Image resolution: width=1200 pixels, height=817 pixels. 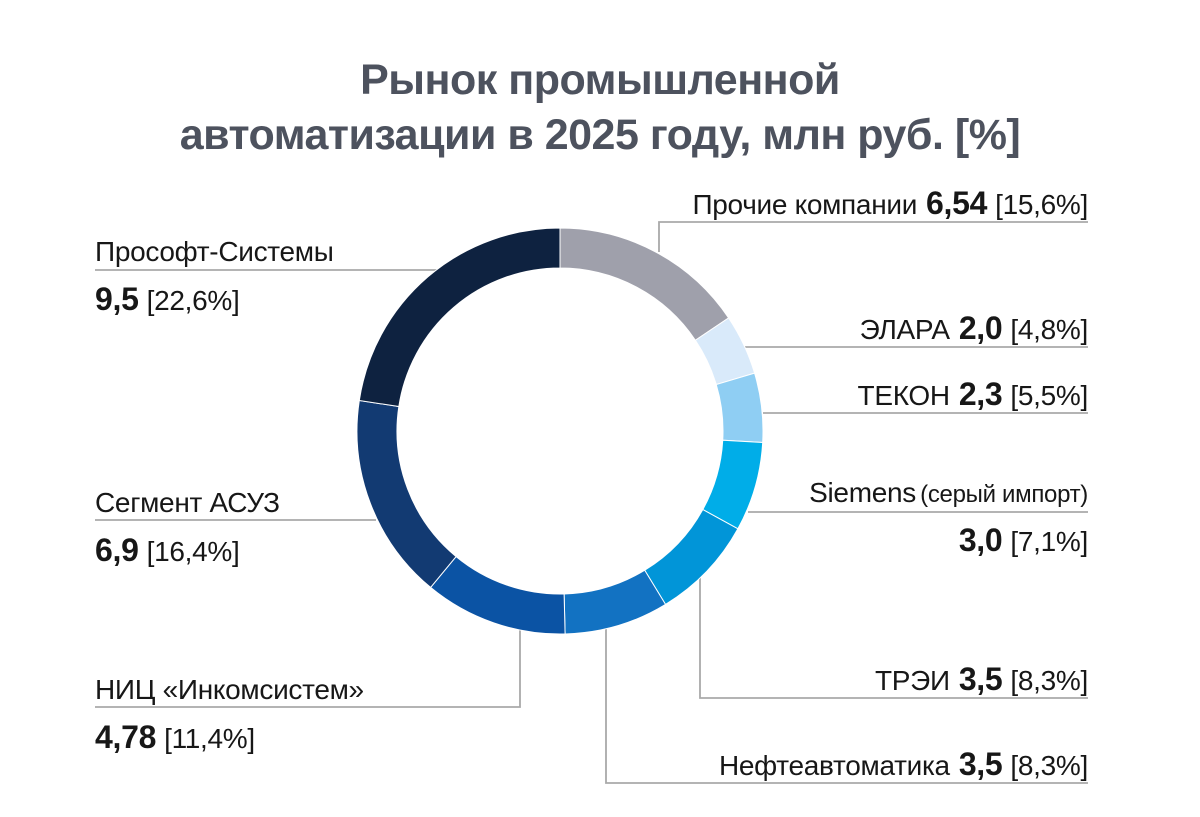 I want to click on segment-value: 6,54, so click(x=957, y=203).